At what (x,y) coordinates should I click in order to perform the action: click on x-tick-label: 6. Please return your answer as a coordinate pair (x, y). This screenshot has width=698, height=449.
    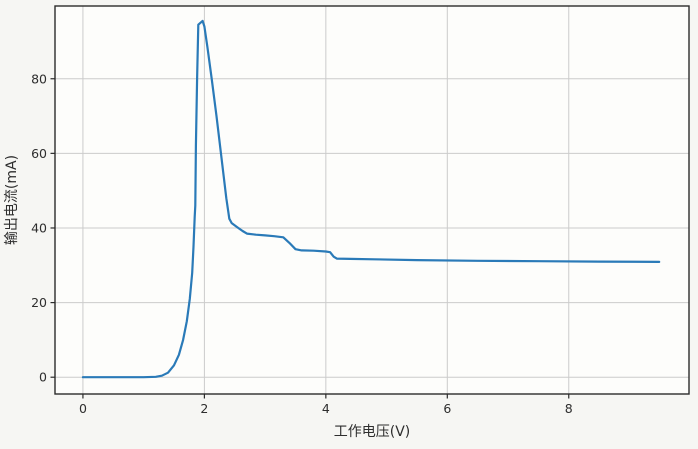
    Looking at the image, I should click on (447, 408).